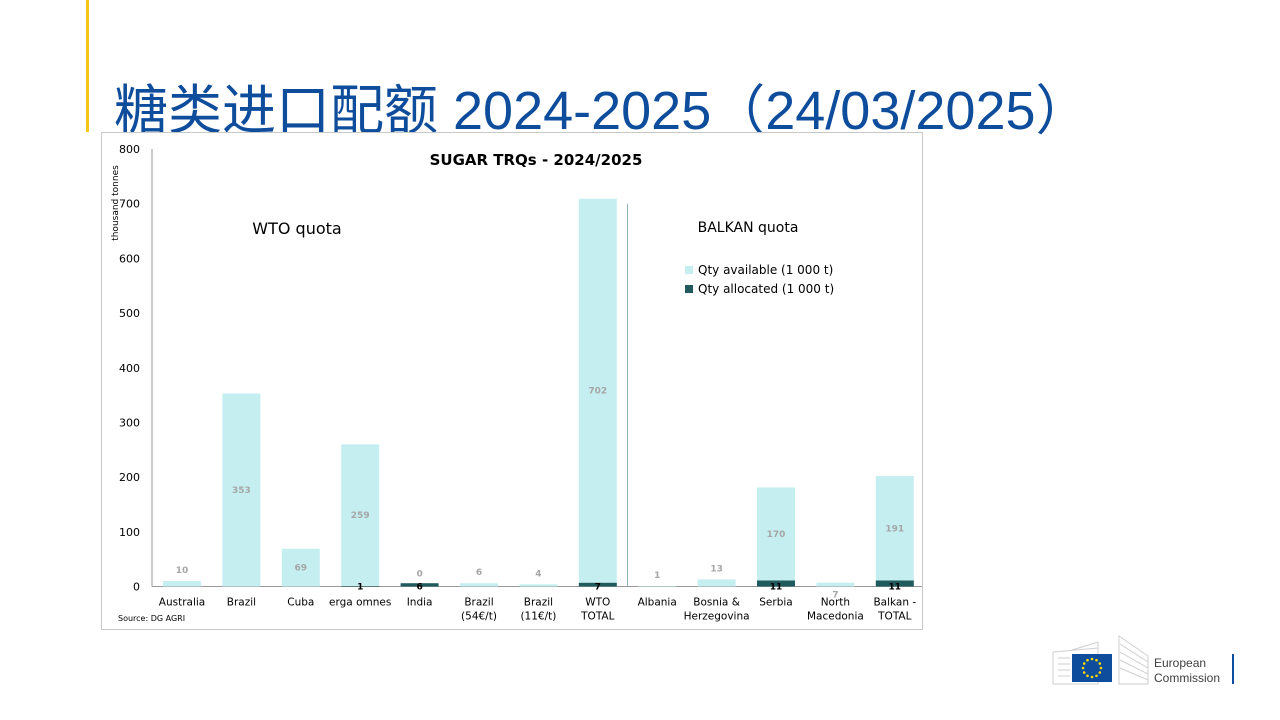  I want to click on x-tick-label: Bosnia & Herzegovina, so click(717, 610).